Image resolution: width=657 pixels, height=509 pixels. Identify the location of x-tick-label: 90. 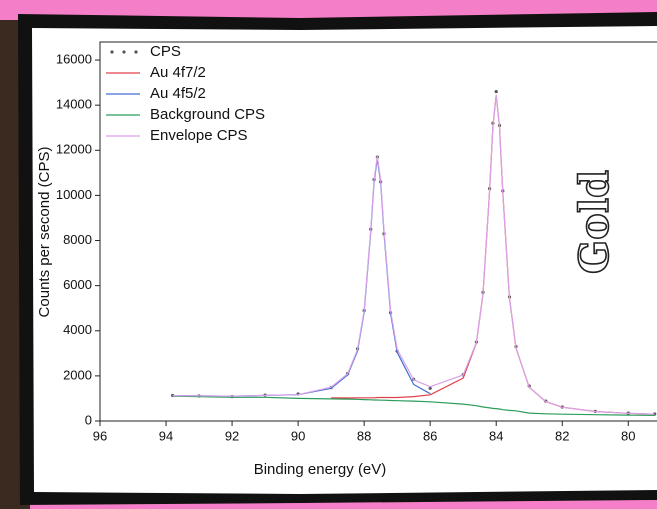
(298, 435).